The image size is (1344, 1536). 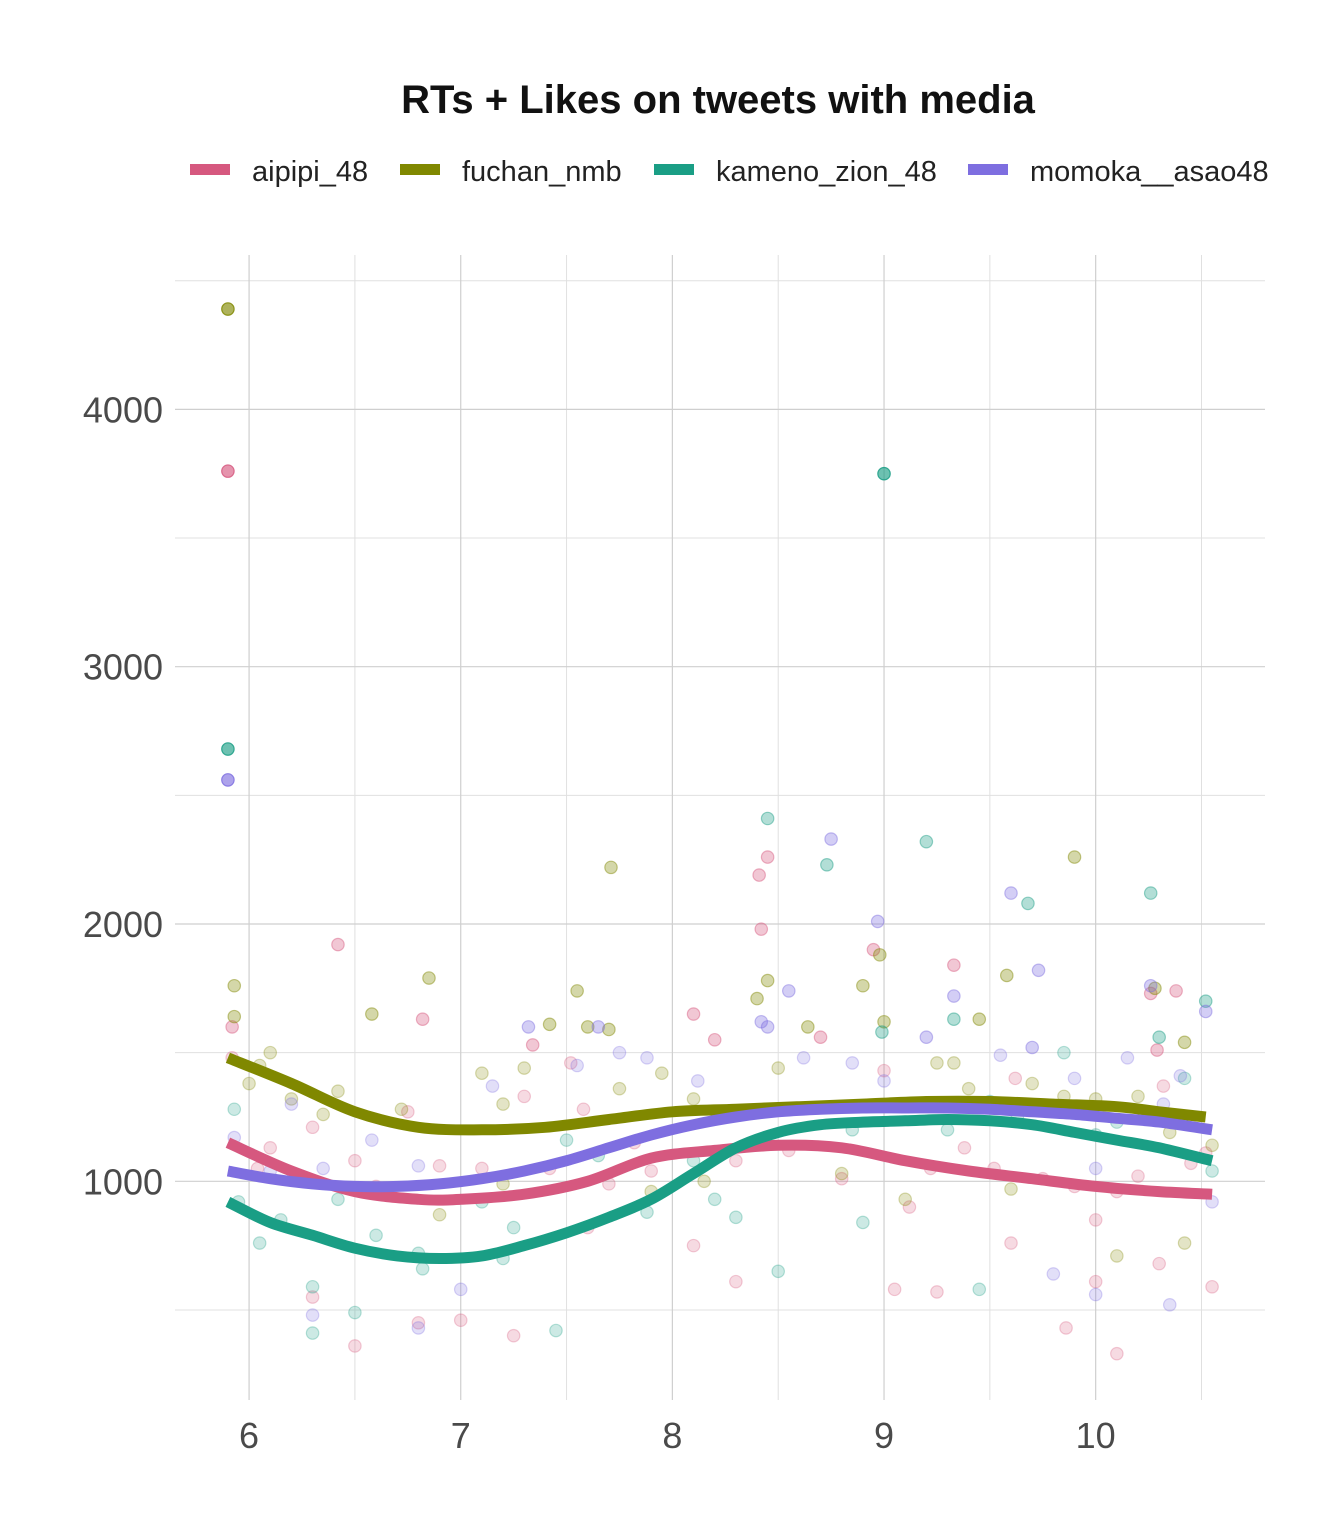 I want to click on legend-key-kameno, so click(x=674, y=169).